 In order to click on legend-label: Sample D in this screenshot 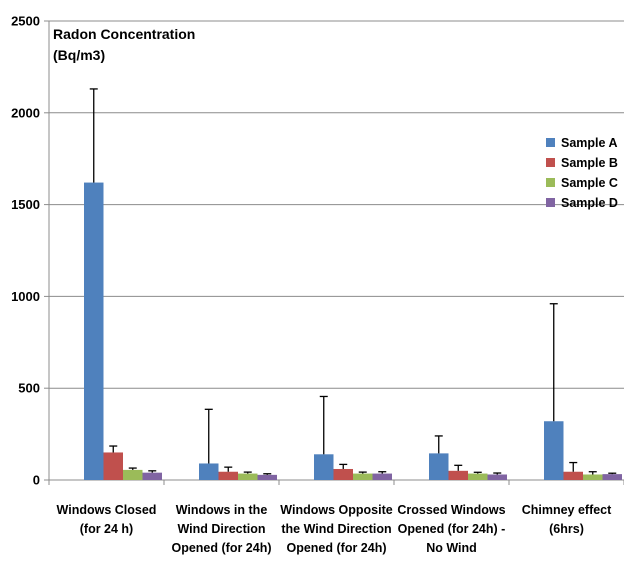, I will do `click(589, 203)`.